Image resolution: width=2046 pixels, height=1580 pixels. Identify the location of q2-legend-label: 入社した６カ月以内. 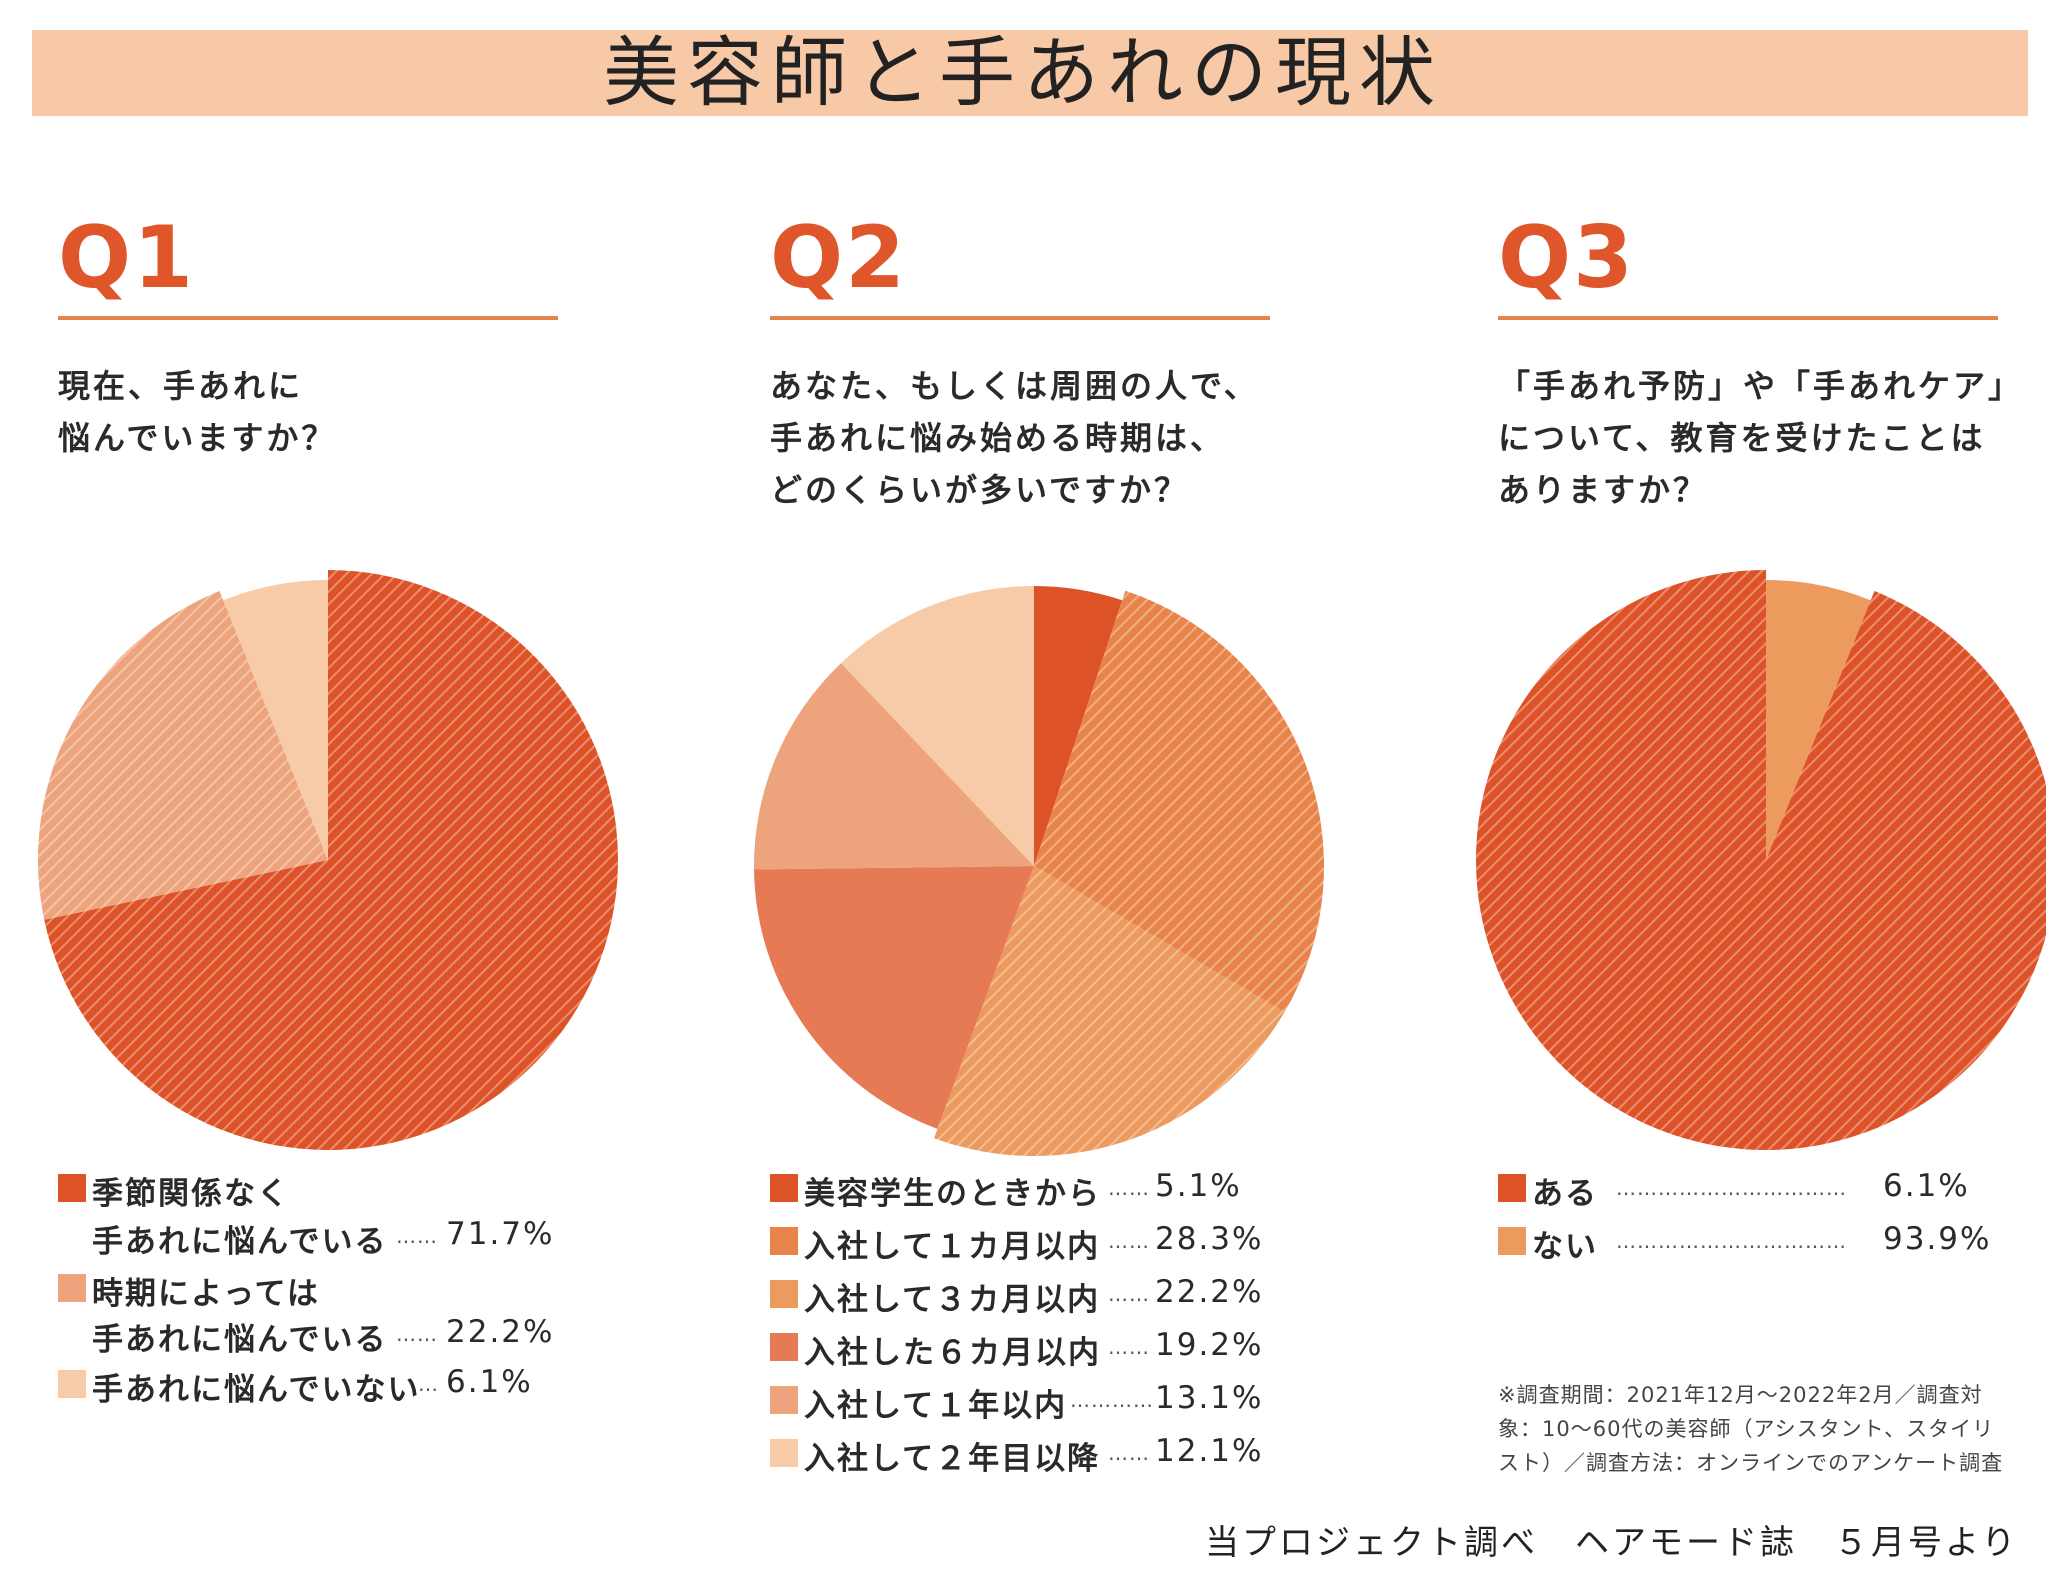
(952, 1353).